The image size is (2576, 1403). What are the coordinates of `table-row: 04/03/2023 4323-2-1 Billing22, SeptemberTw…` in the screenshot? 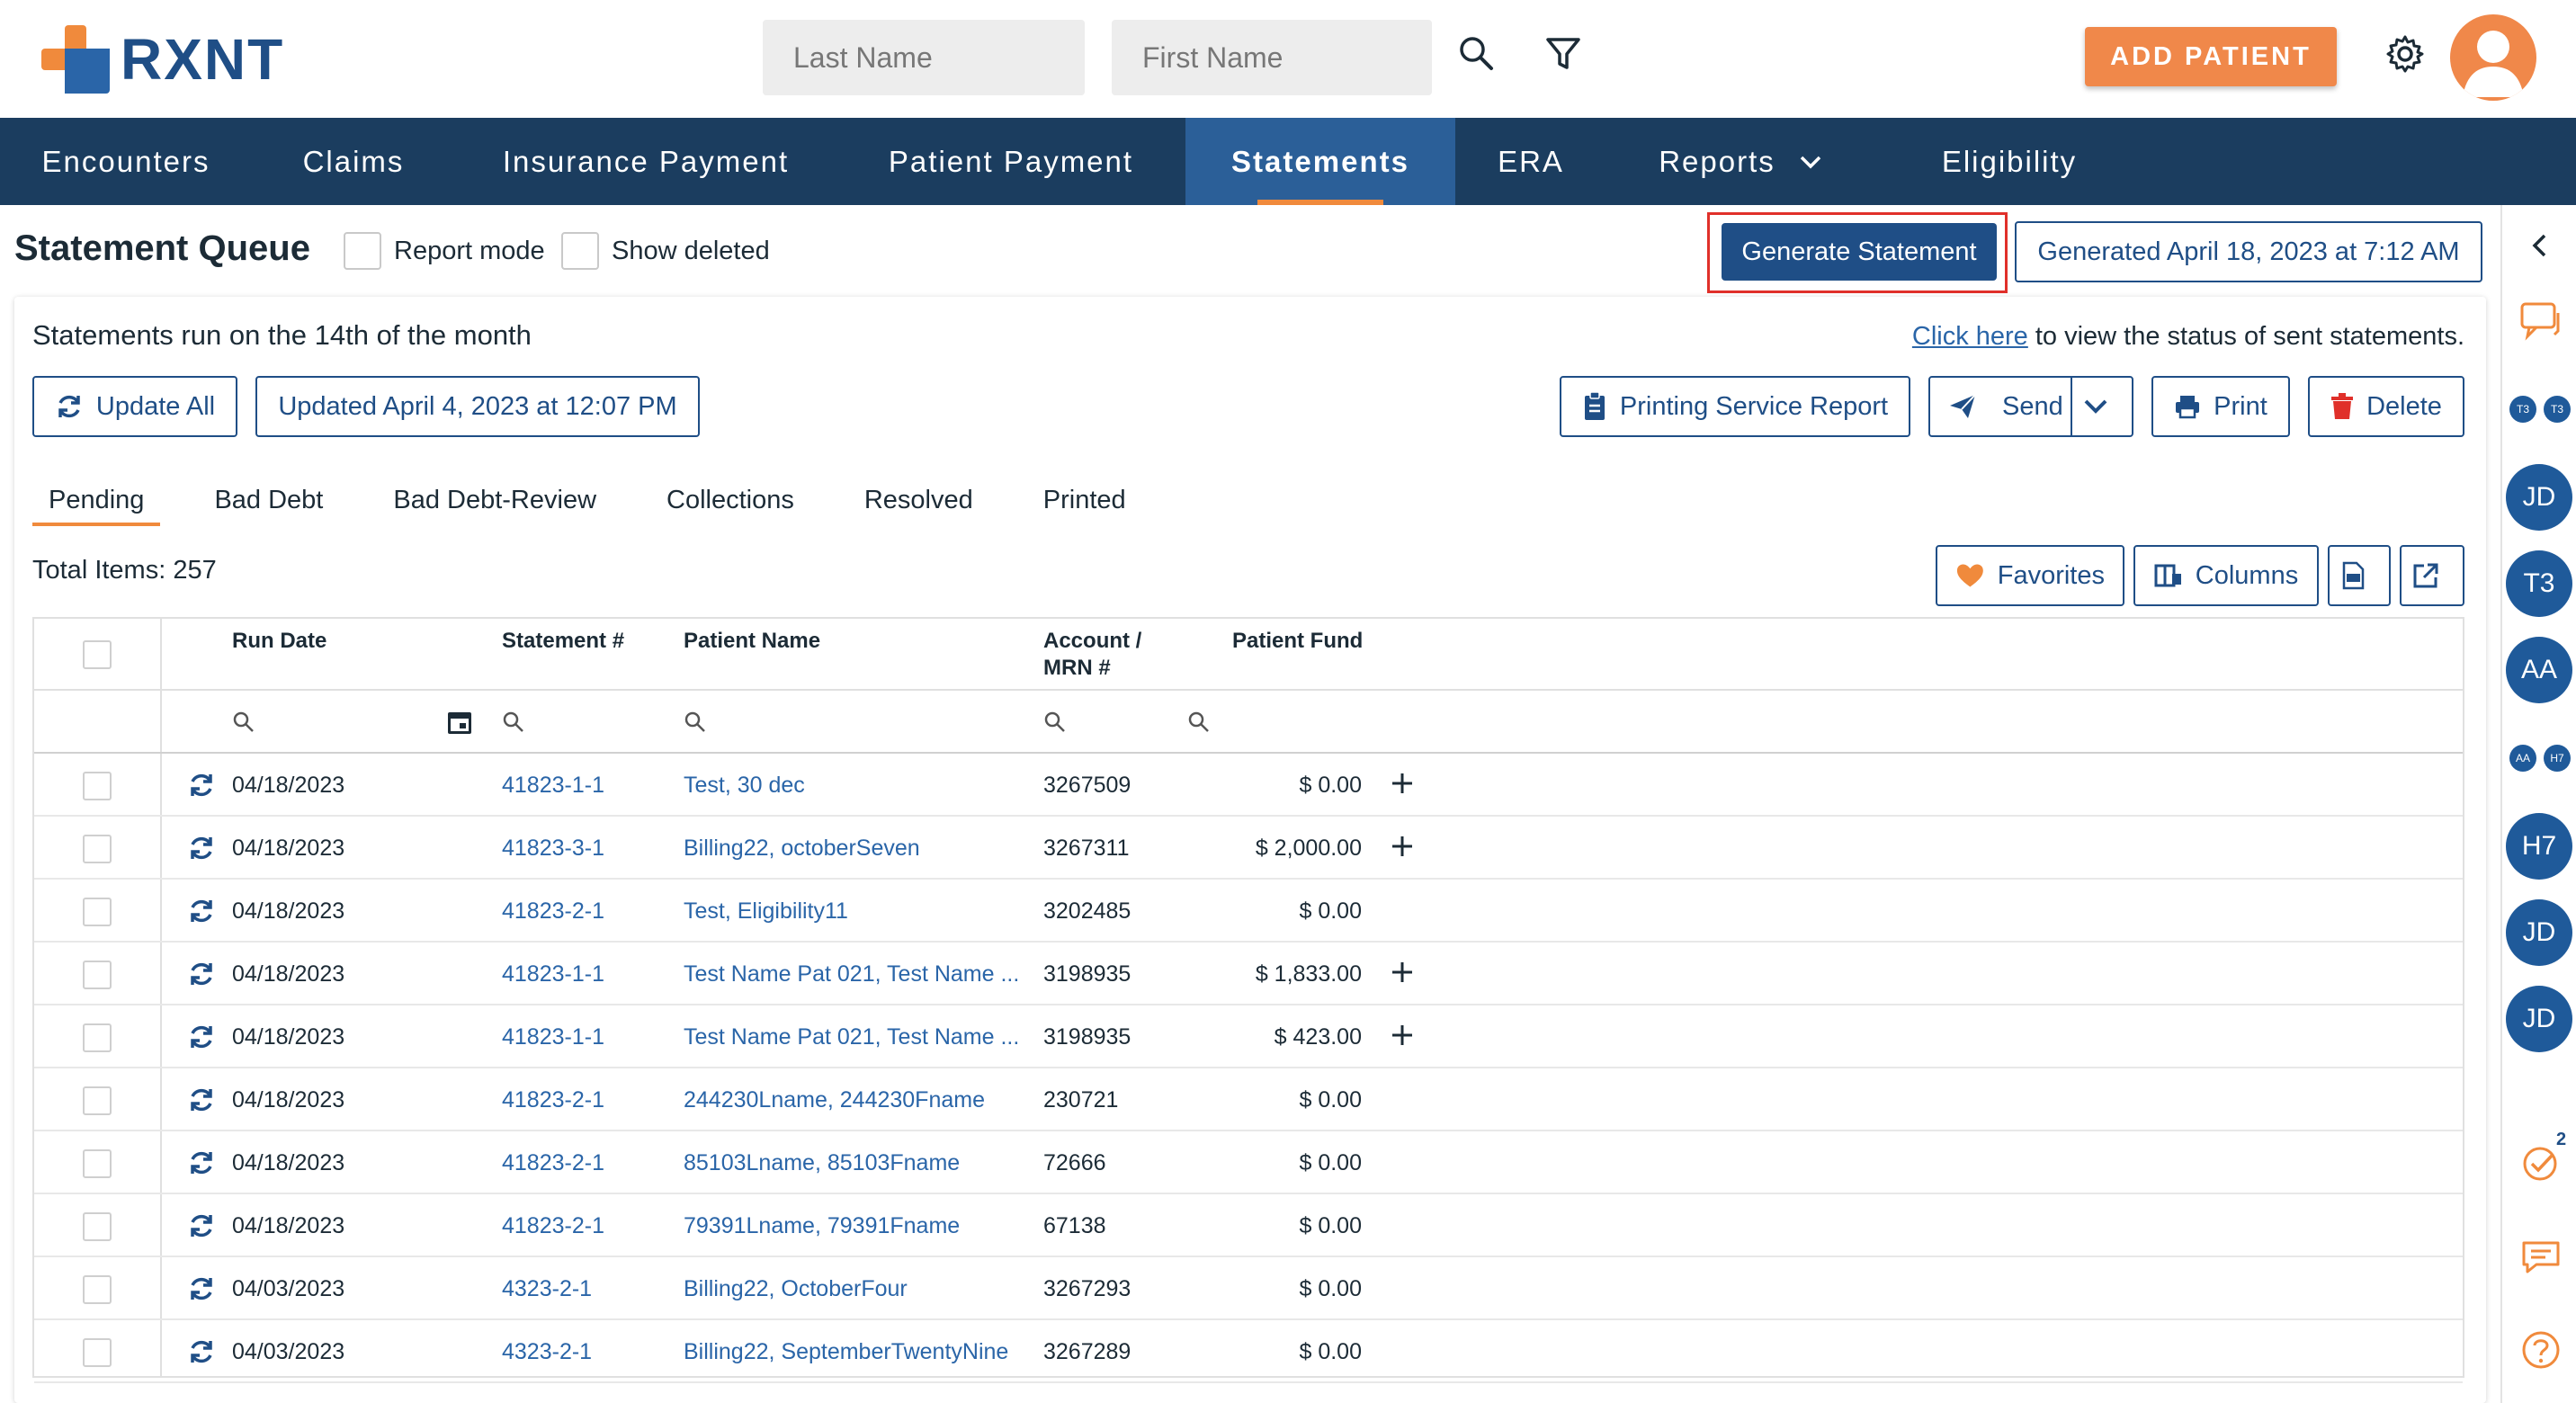 It's located at (1248, 1352).